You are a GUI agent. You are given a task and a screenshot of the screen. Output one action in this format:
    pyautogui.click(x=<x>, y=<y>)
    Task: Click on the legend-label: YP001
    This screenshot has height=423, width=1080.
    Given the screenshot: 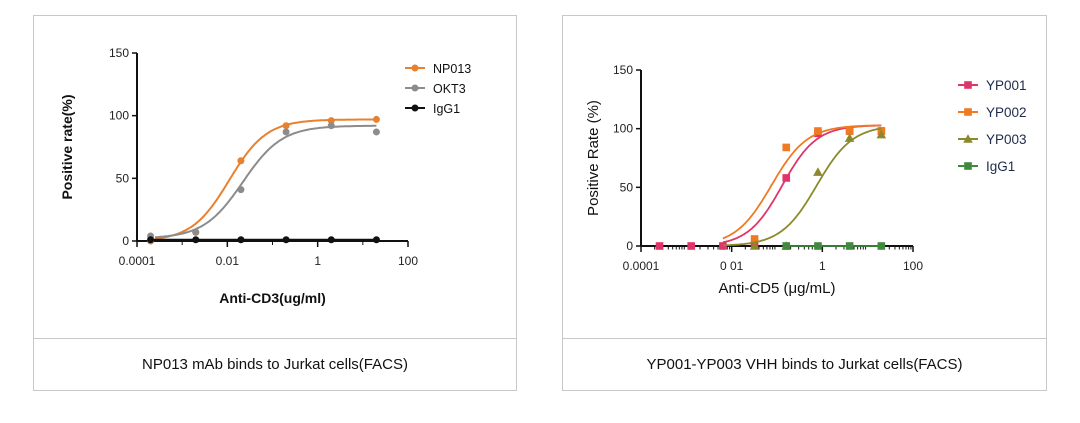 What is the action you would take?
    pyautogui.click(x=1006, y=85)
    